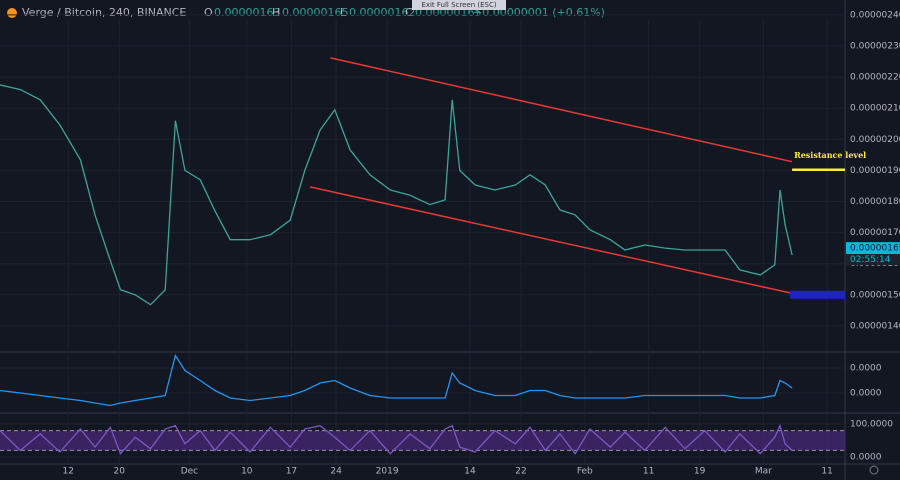 The image size is (900, 480). I want to click on symbol-icon, so click(12, 13).